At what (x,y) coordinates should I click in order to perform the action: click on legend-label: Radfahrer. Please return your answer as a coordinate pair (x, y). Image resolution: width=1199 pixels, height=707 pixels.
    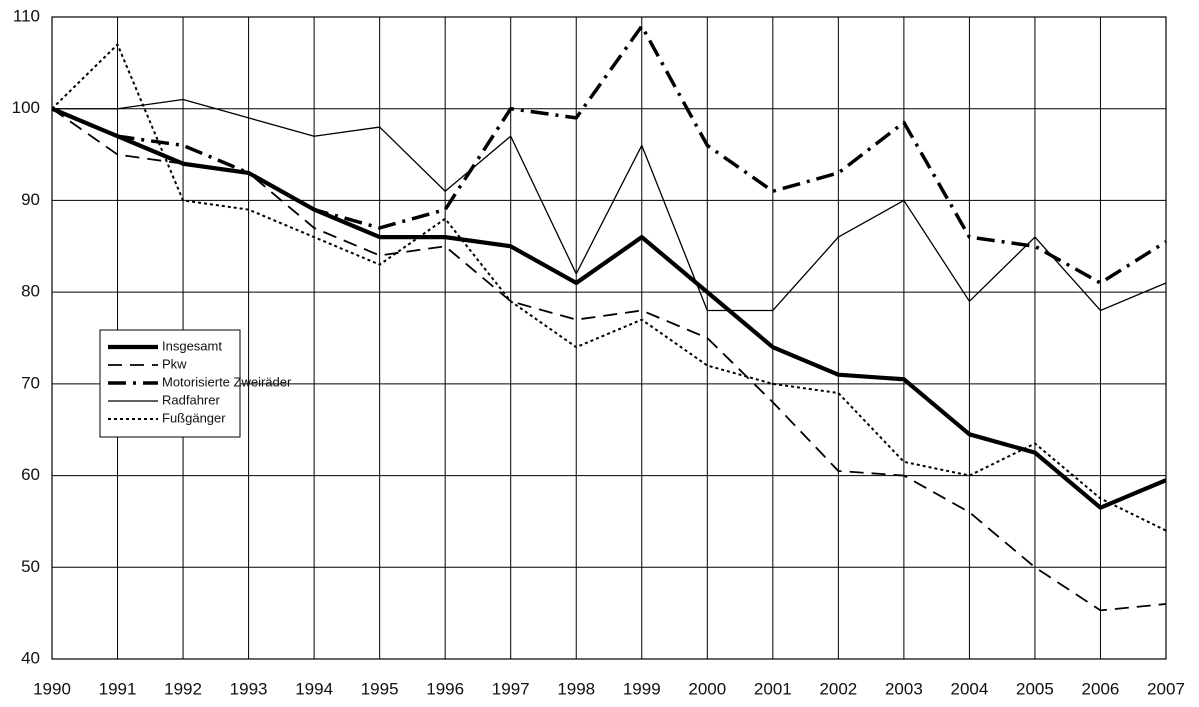
    Looking at the image, I should click on (191, 399).